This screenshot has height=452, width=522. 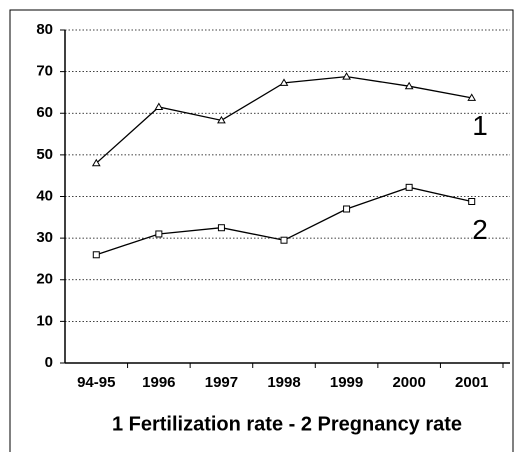 What do you see at coordinates (480, 229) in the screenshot?
I see `series-label: 2` at bounding box center [480, 229].